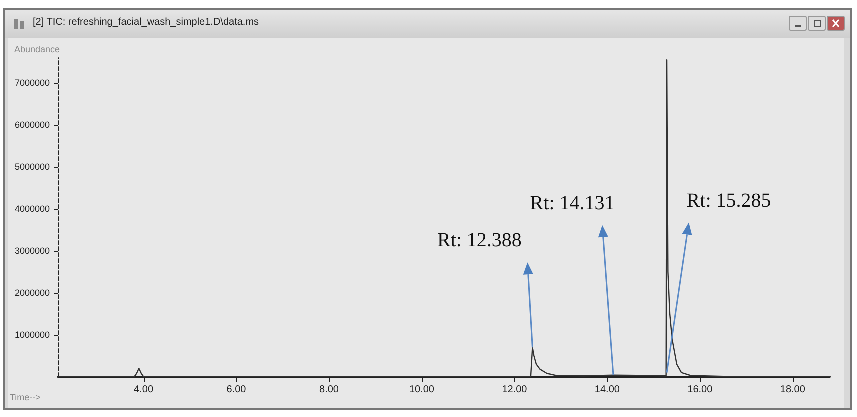 This screenshot has width=857, height=417. I want to click on y-tick-label: 5000000, so click(32, 167).